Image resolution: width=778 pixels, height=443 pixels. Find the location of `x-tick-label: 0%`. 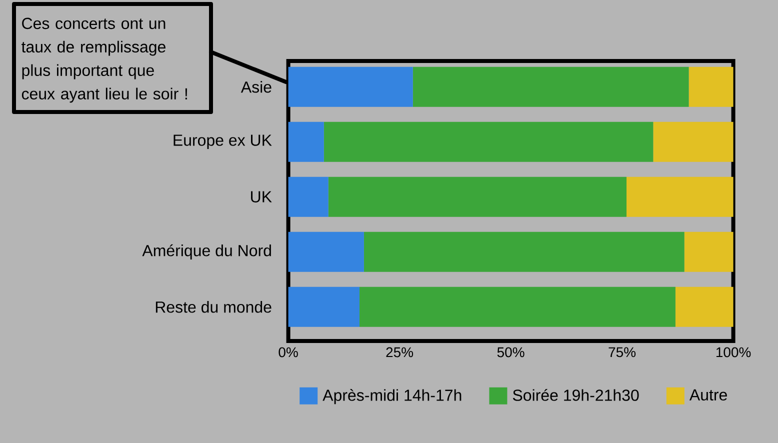

x-tick-label: 0% is located at coordinates (288, 352).